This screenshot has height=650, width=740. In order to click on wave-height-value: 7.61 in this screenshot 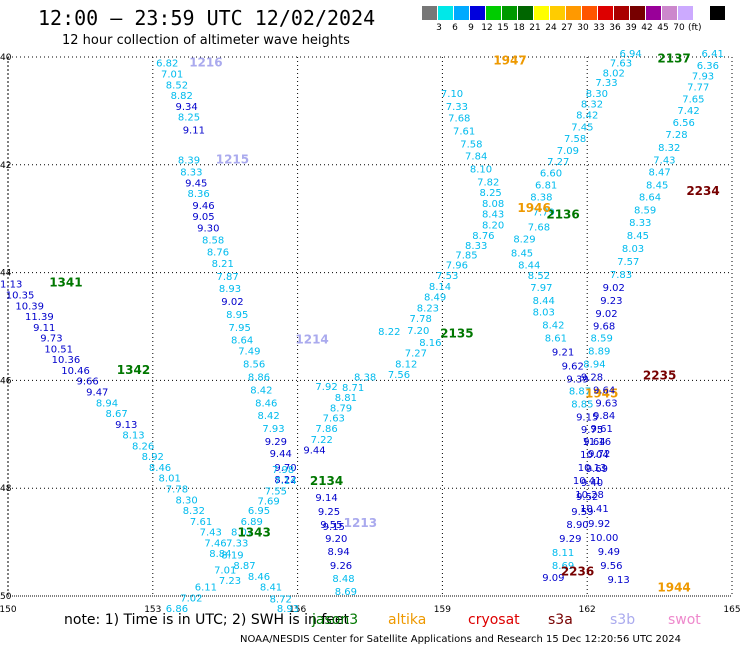, I will do `click(201, 522)`.